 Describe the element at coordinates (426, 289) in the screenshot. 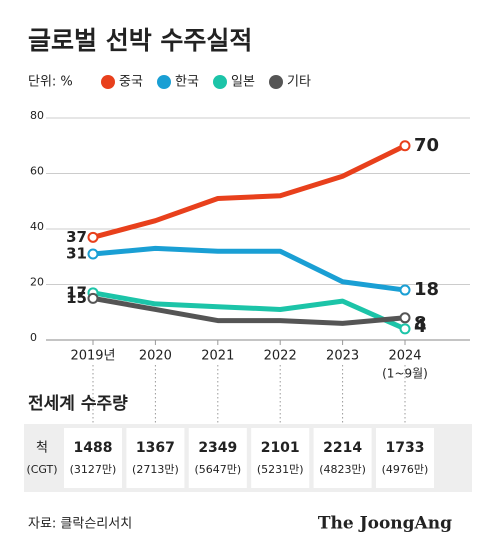

I see `value-label: 18` at that location.